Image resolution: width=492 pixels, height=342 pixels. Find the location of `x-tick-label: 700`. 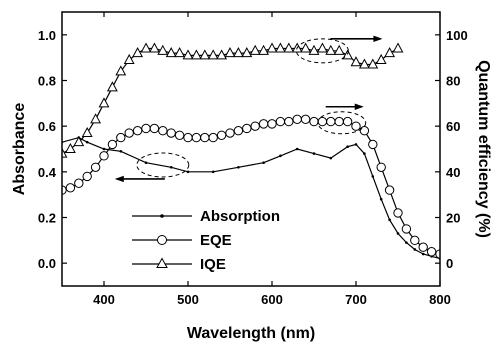

x-tick-label: 700 is located at coordinates (356, 299).